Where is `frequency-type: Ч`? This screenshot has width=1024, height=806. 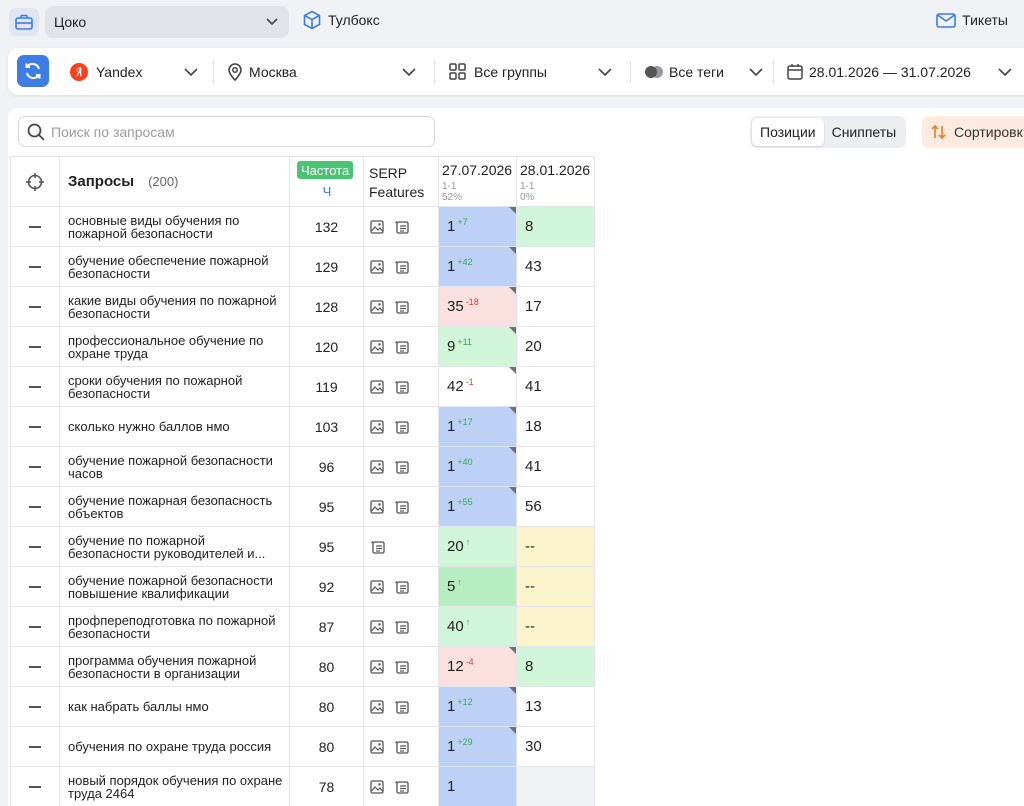 frequency-type: Ч is located at coordinates (327, 191).